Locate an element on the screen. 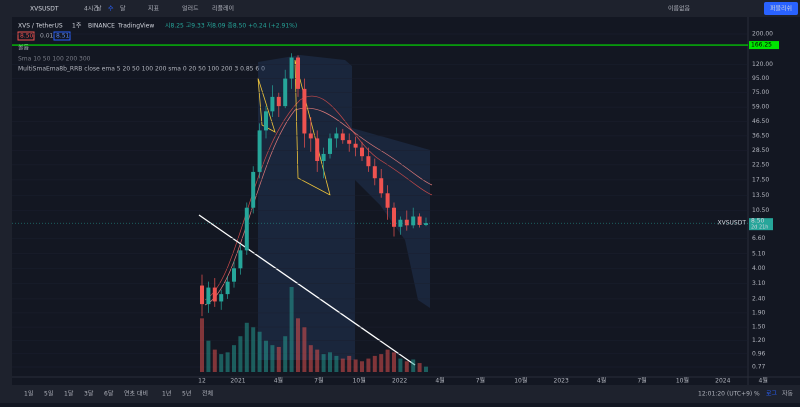  interval: 날 is located at coordinates (99, 9).